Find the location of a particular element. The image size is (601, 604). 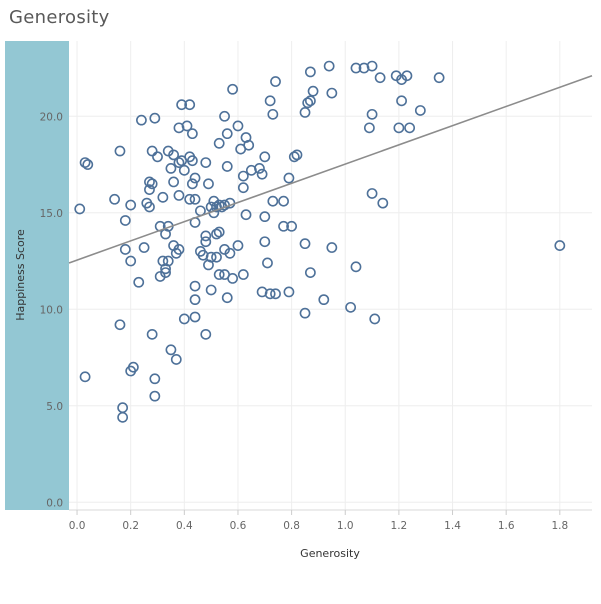

y-tick-label: 10.0 is located at coordinates (51, 310).